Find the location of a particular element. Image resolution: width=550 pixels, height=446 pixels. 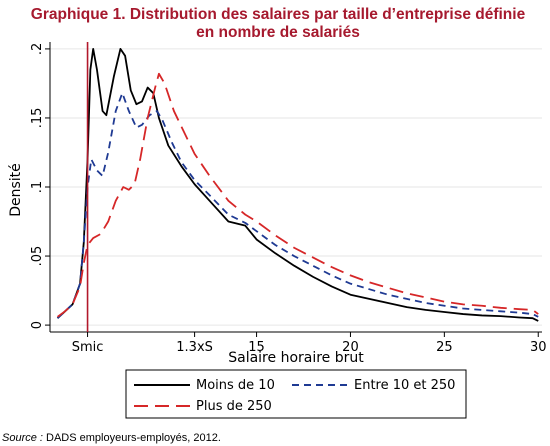

x-tick-label-30: 30 is located at coordinates (538, 347).